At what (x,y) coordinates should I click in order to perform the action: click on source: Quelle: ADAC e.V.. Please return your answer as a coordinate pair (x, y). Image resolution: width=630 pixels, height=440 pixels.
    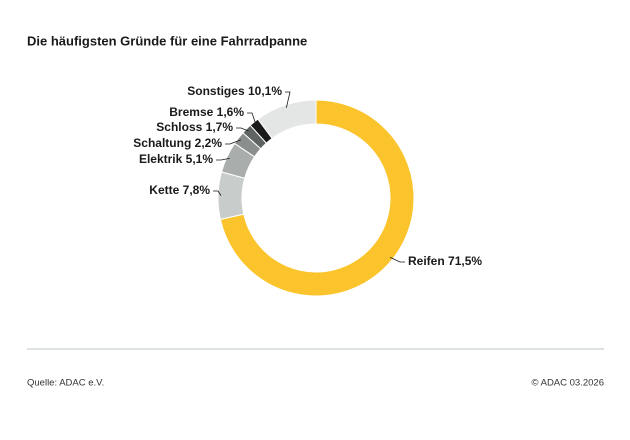
    Looking at the image, I should click on (65, 383).